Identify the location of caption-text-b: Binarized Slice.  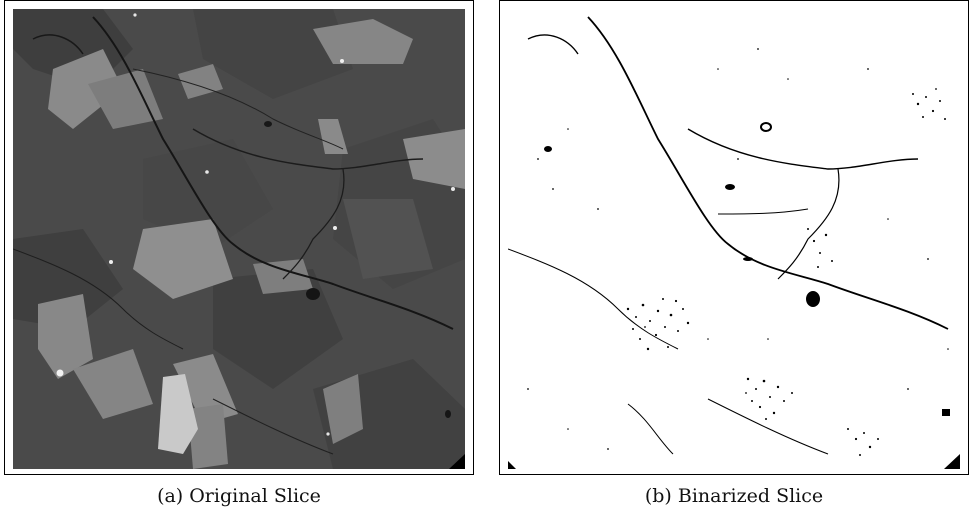
(750, 496).